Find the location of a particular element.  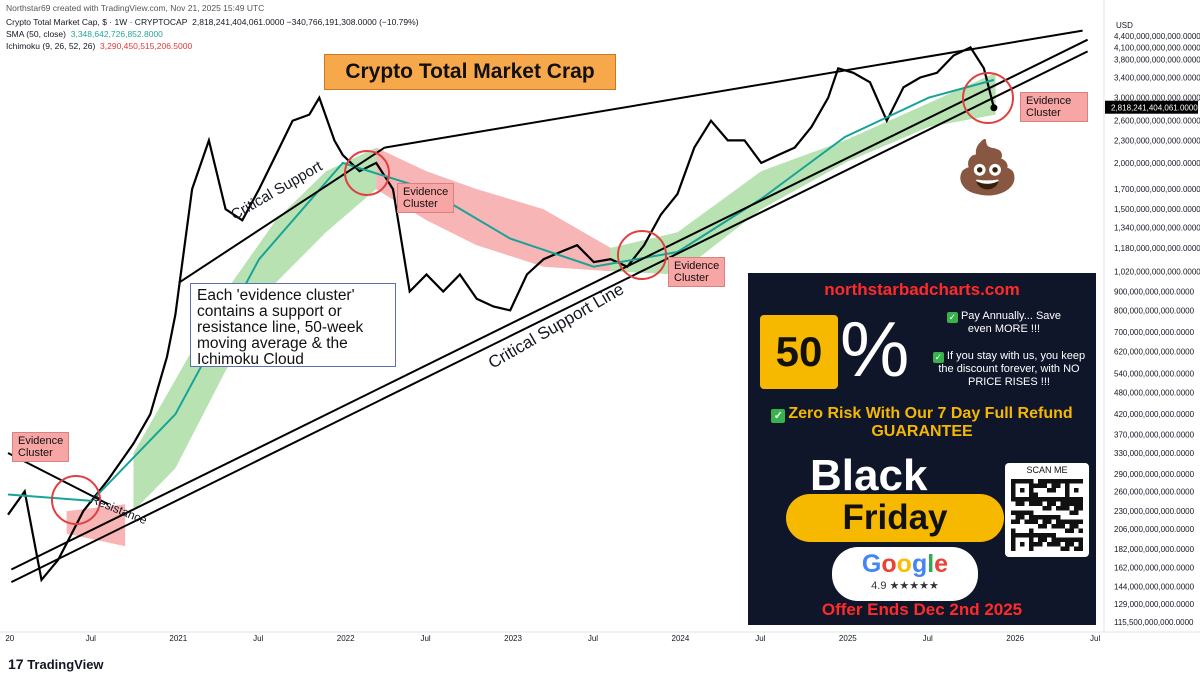

x-tick-label: 2021 is located at coordinates (178, 638).